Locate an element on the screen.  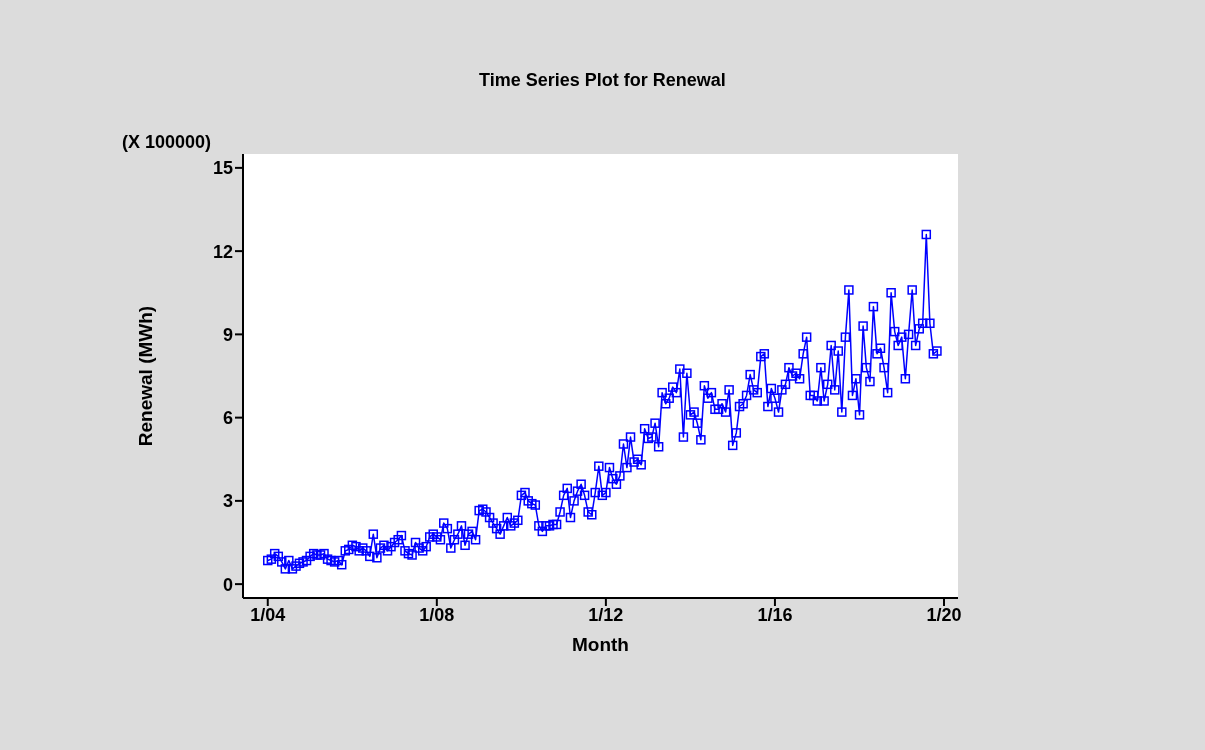
x-tick-label: 1/16 is located at coordinates (775, 614).